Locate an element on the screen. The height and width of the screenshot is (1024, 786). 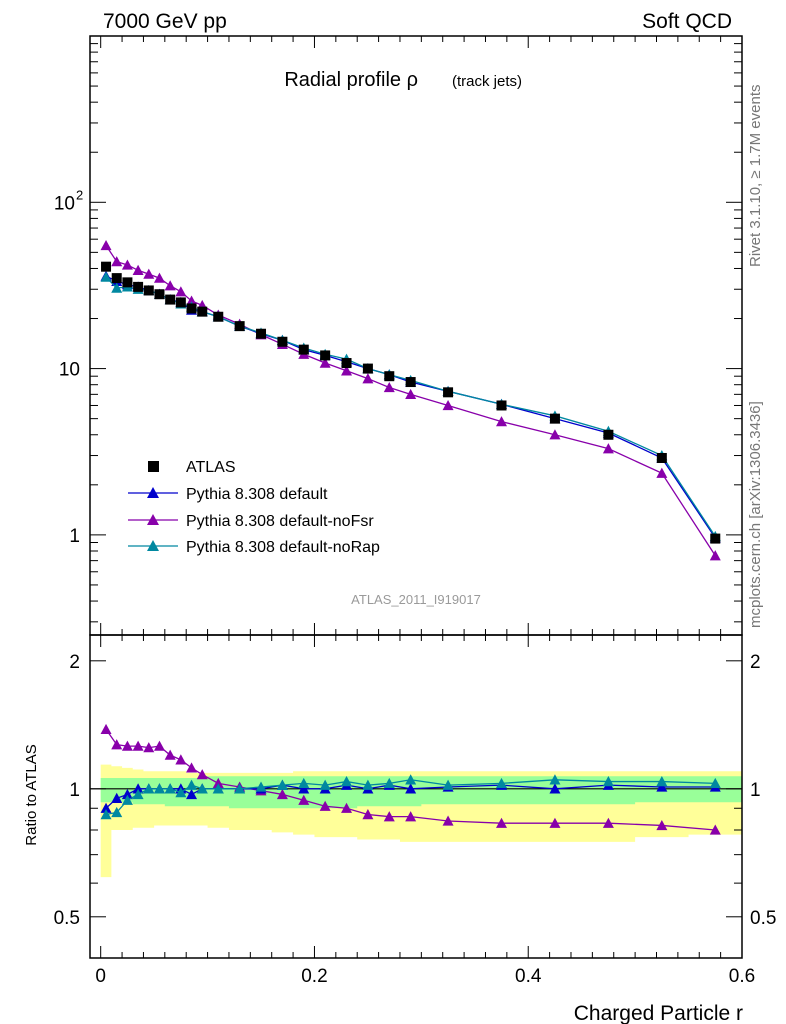
y-tick-label: 1 is located at coordinates (74, 536).